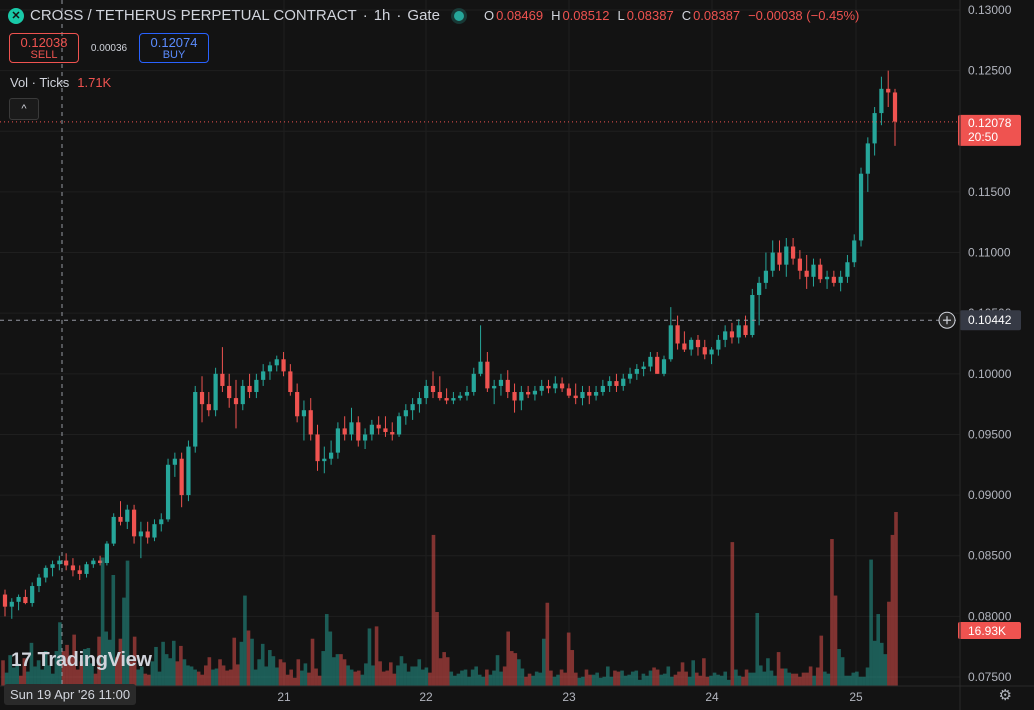 This screenshot has width=1034, height=710. I want to click on sell-button: 0.12038 SELL, so click(44, 48).